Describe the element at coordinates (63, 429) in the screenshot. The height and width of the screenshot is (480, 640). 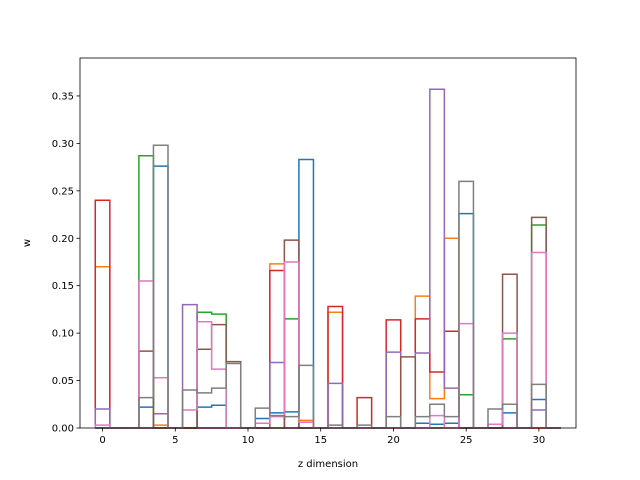
I see `y-tick-label: 0.00` at that location.